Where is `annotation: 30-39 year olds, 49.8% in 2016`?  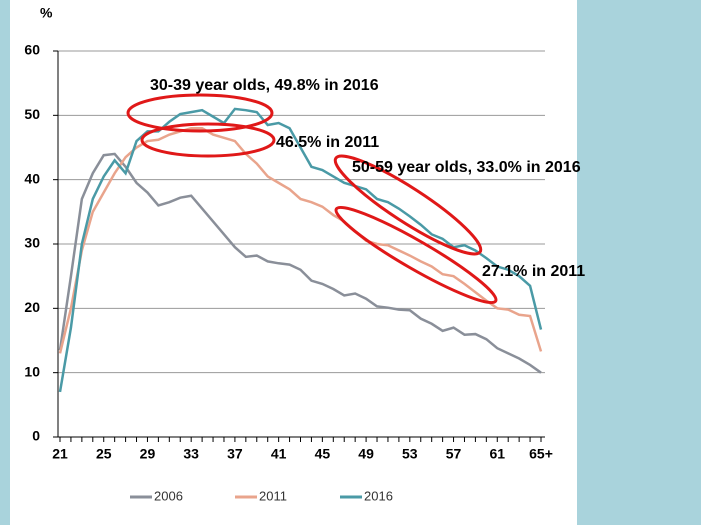 annotation: 30-39 year olds, 49.8% in 2016 is located at coordinates (264, 85).